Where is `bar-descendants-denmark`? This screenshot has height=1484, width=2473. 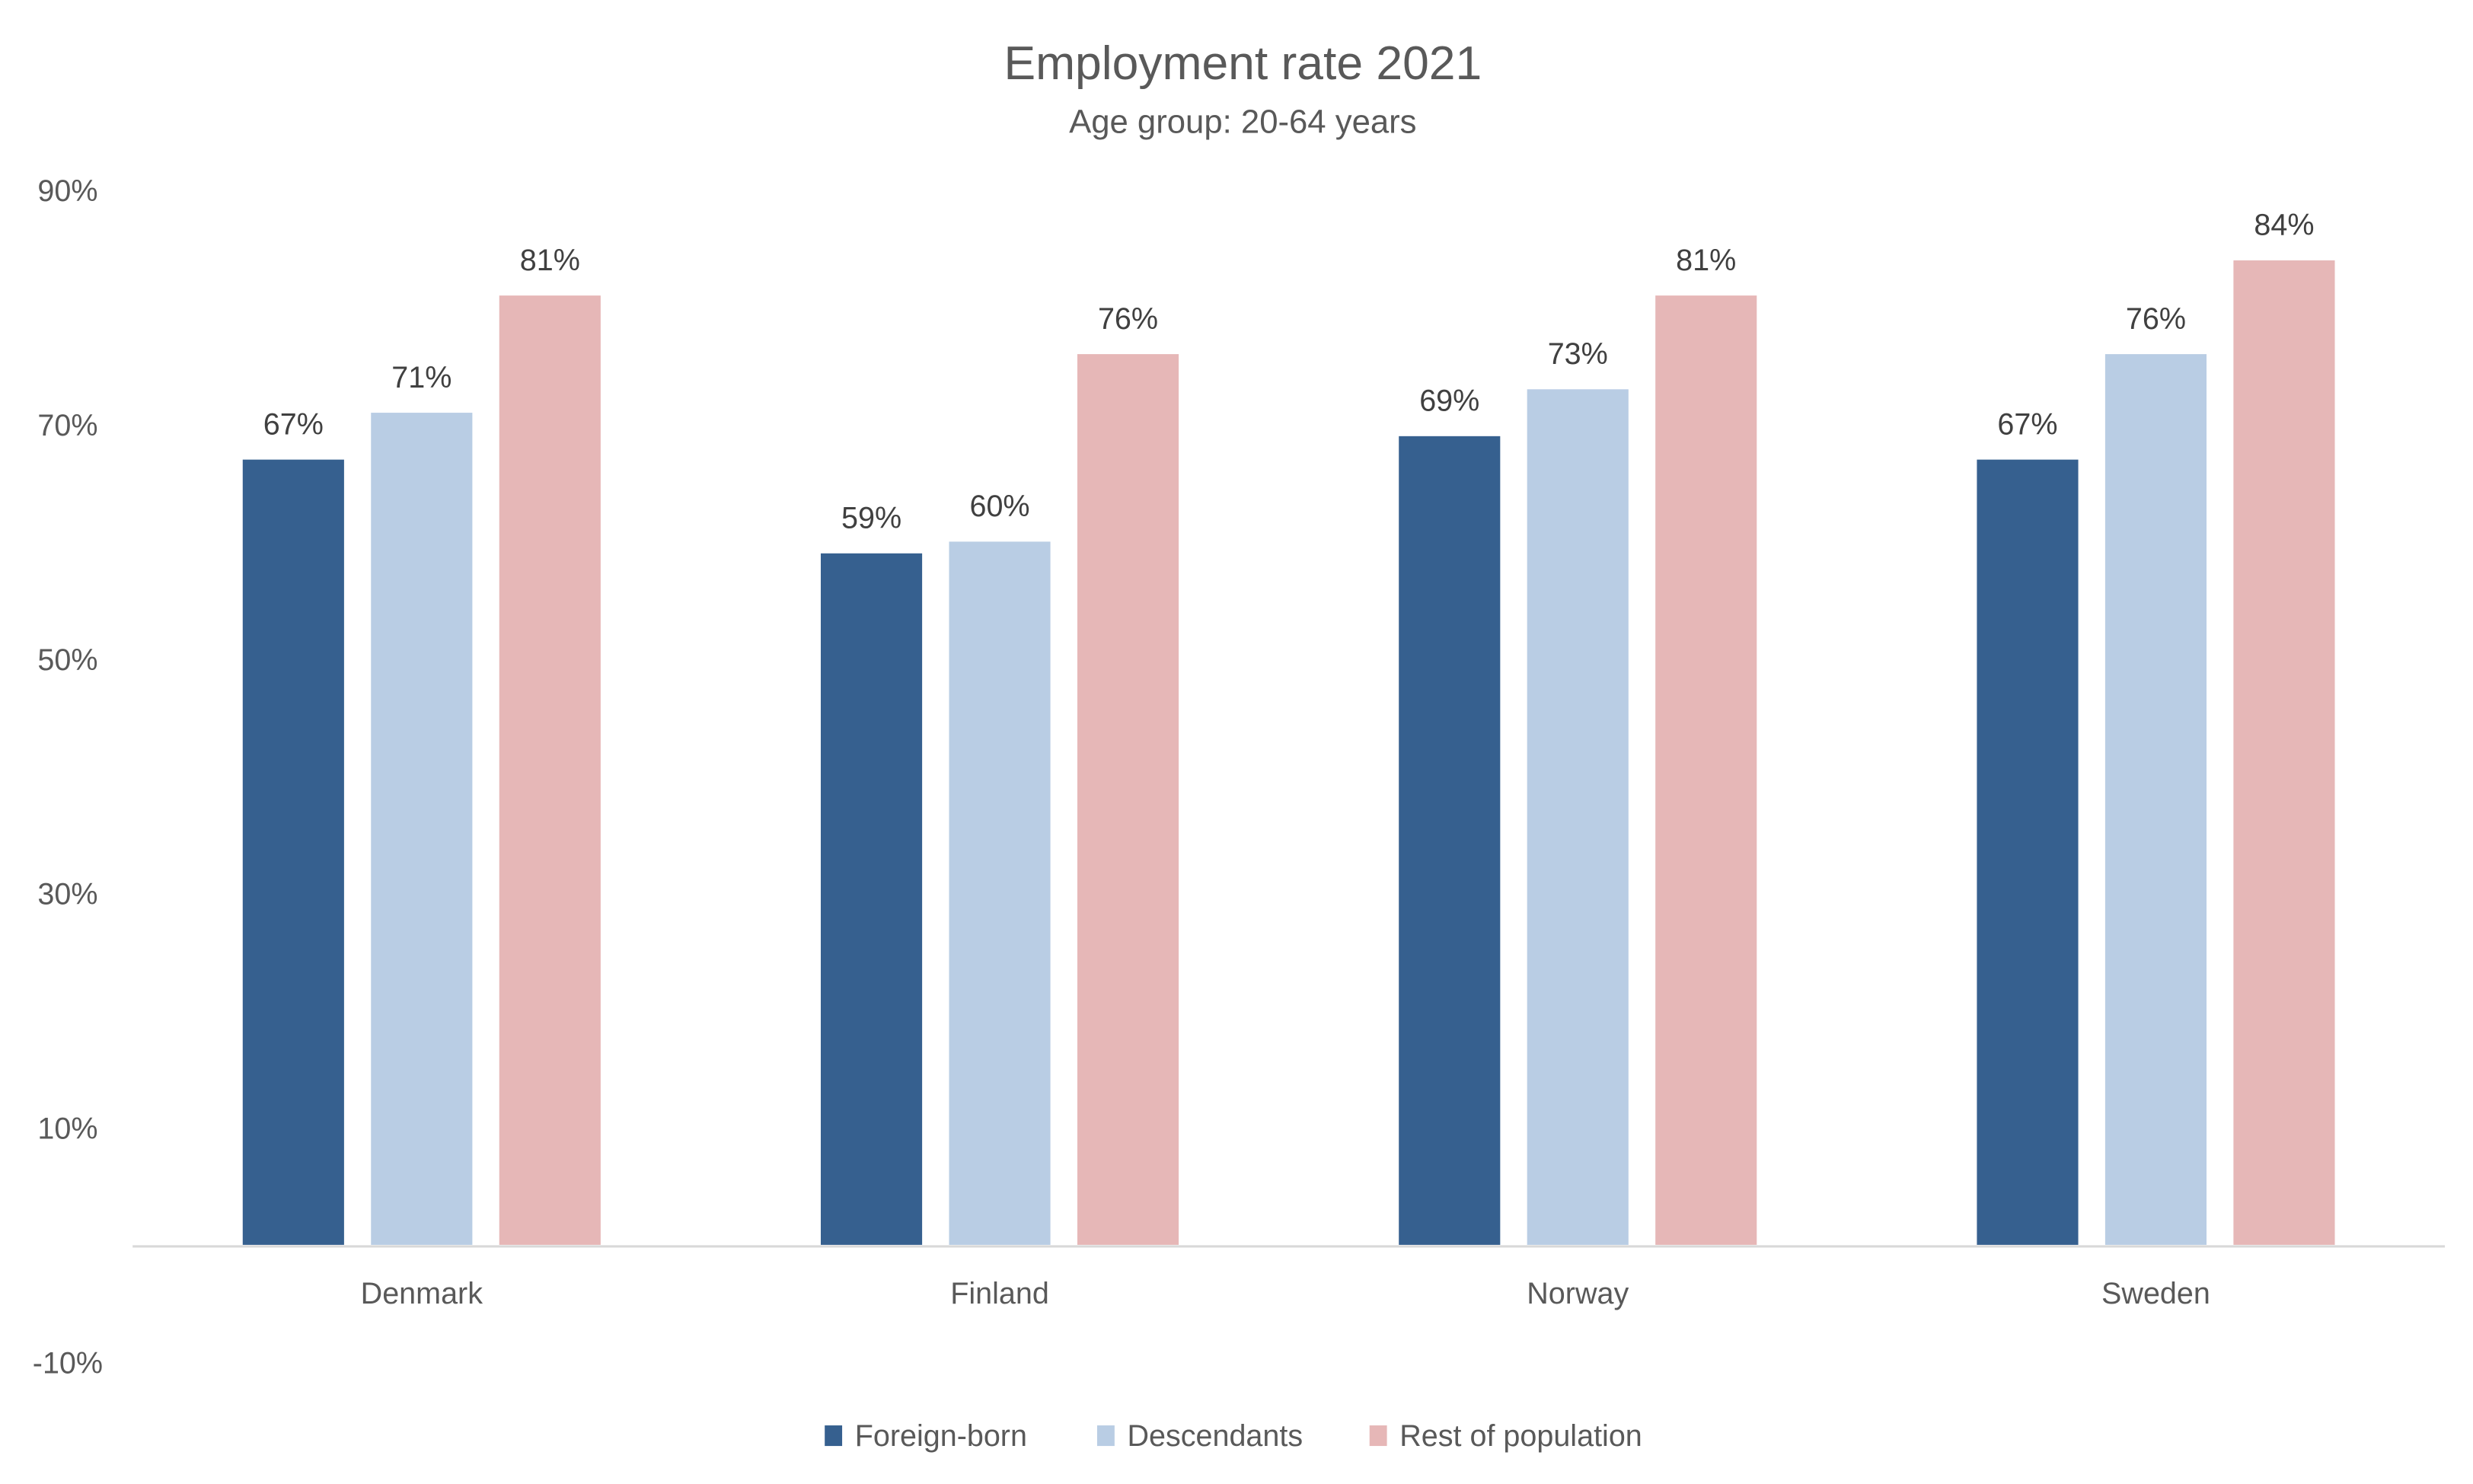
bar-descendants-denmark is located at coordinates (422, 829).